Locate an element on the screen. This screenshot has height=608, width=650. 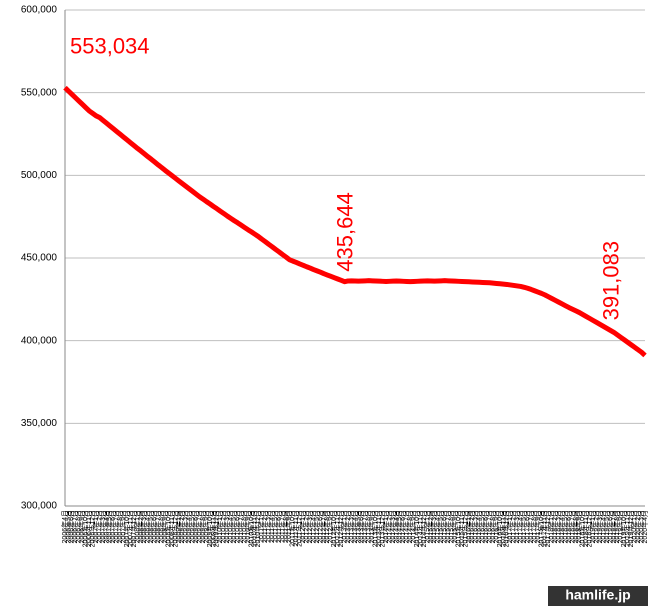
data-label: 435,644 is located at coordinates (344, 232).